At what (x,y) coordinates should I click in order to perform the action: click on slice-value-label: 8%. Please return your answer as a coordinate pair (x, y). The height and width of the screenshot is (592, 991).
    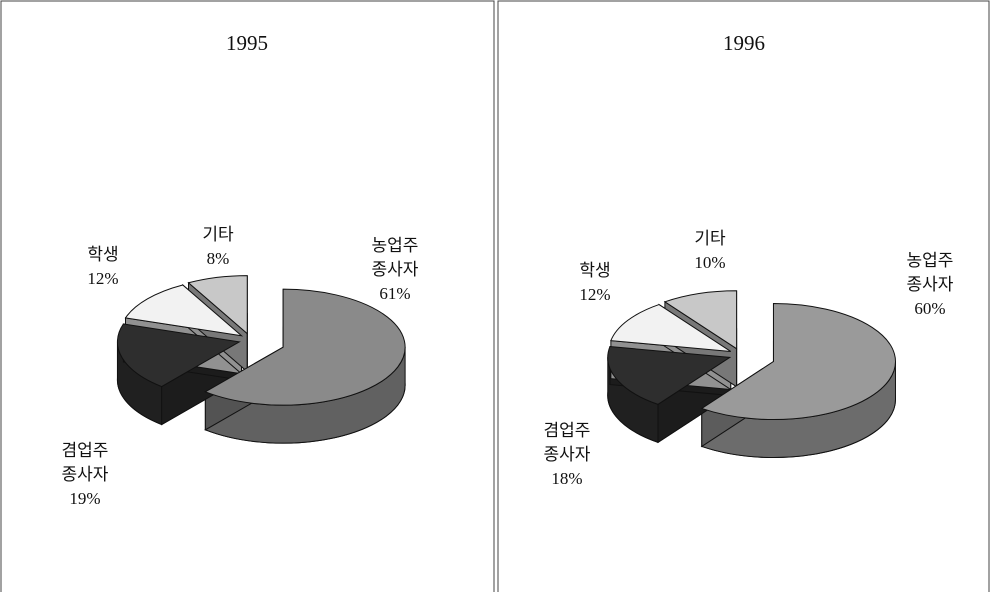
    Looking at the image, I should click on (218, 258).